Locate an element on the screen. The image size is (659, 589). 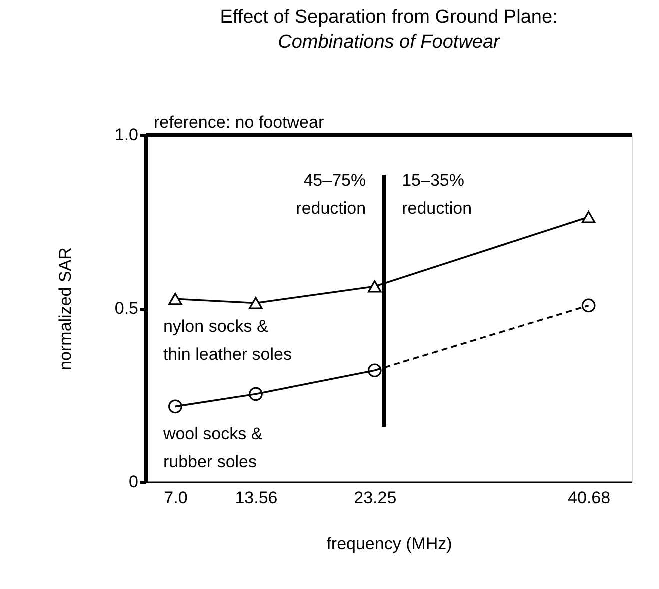
annotation: 15–35% reduction is located at coordinates (437, 194).